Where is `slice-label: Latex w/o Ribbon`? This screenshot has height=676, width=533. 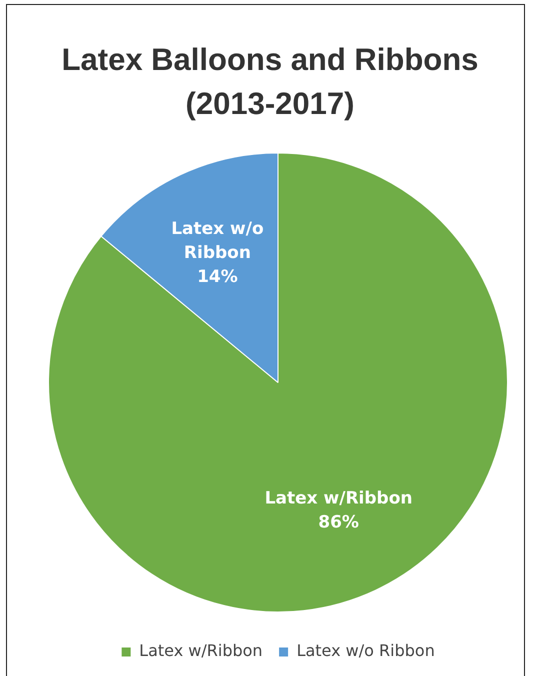 slice-label: Latex w/o Ribbon is located at coordinates (217, 241).